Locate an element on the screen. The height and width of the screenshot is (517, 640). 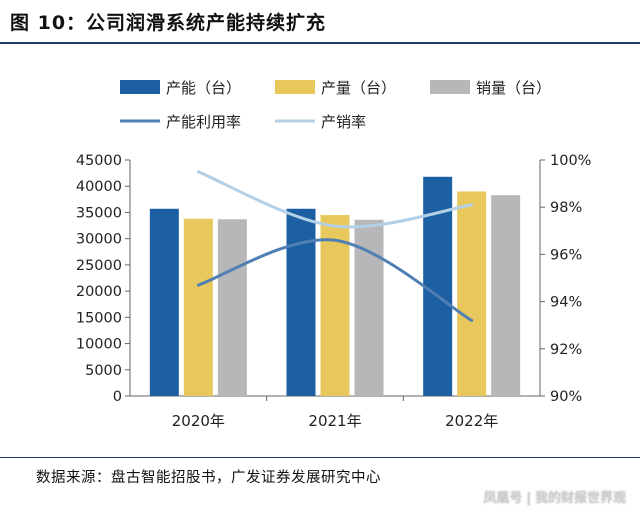
left-tick-label: 0 is located at coordinates (117, 397).